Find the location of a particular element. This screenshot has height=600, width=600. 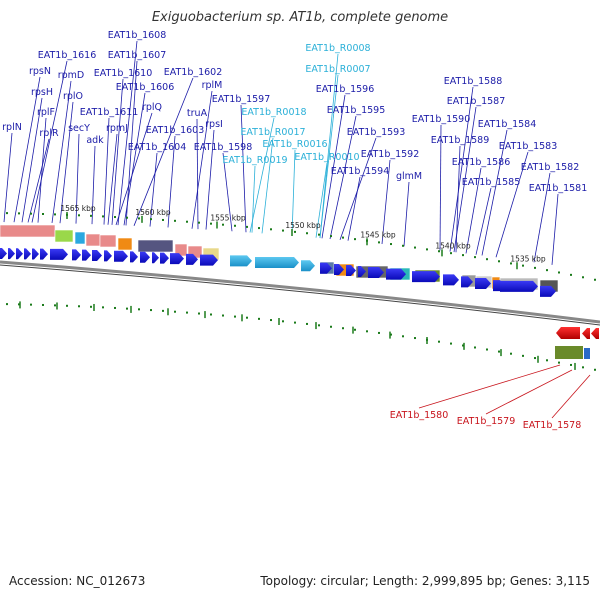

gene-label: EAT1b_1581 is located at coordinates (558, 188).